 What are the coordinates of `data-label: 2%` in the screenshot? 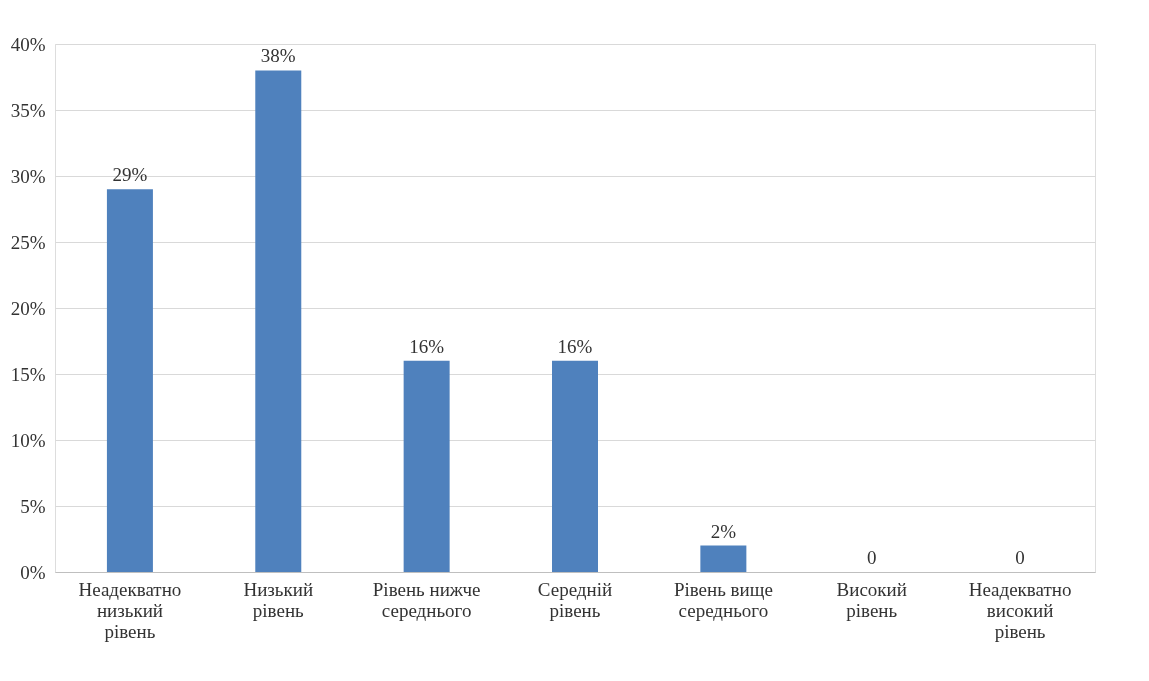 It's located at (723, 531).